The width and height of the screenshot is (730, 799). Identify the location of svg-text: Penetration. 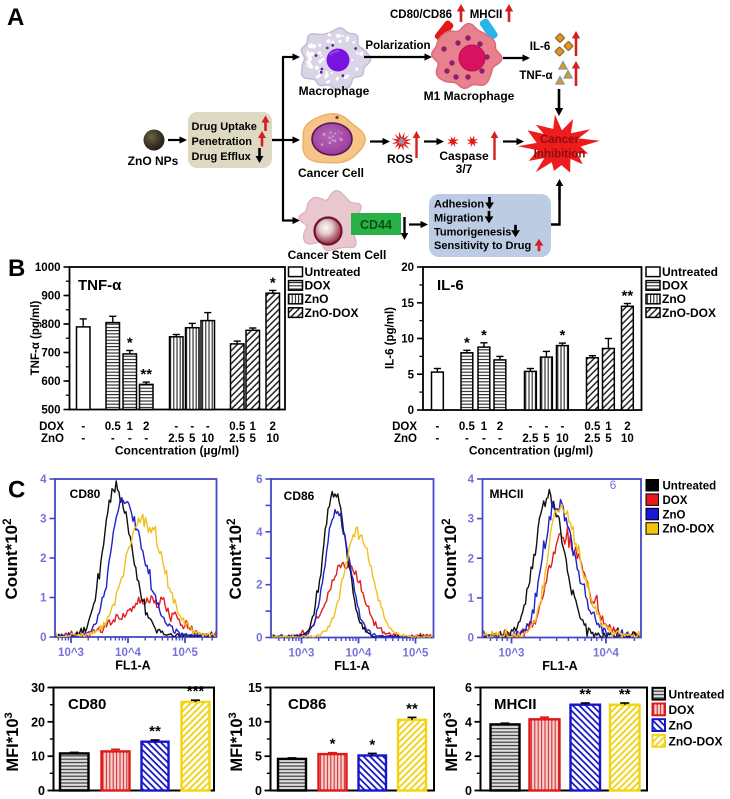
(222, 142).